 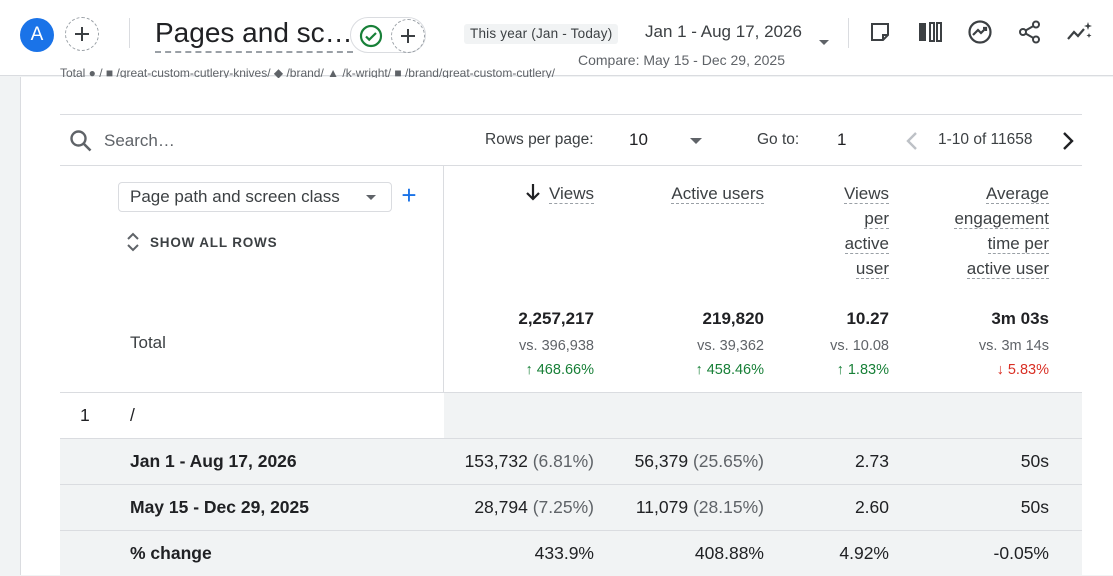 What do you see at coordinates (556, 346) in the screenshot?
I see `total-compare: vs. 396,938` at bounding box center [556, 346].